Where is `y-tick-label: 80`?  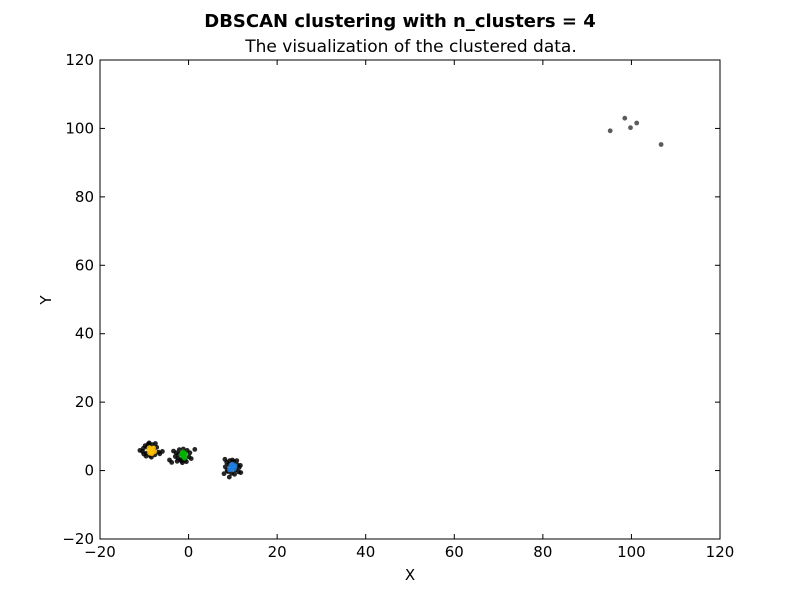
y-tick-label: 80 is located at coordinates (84, 197).